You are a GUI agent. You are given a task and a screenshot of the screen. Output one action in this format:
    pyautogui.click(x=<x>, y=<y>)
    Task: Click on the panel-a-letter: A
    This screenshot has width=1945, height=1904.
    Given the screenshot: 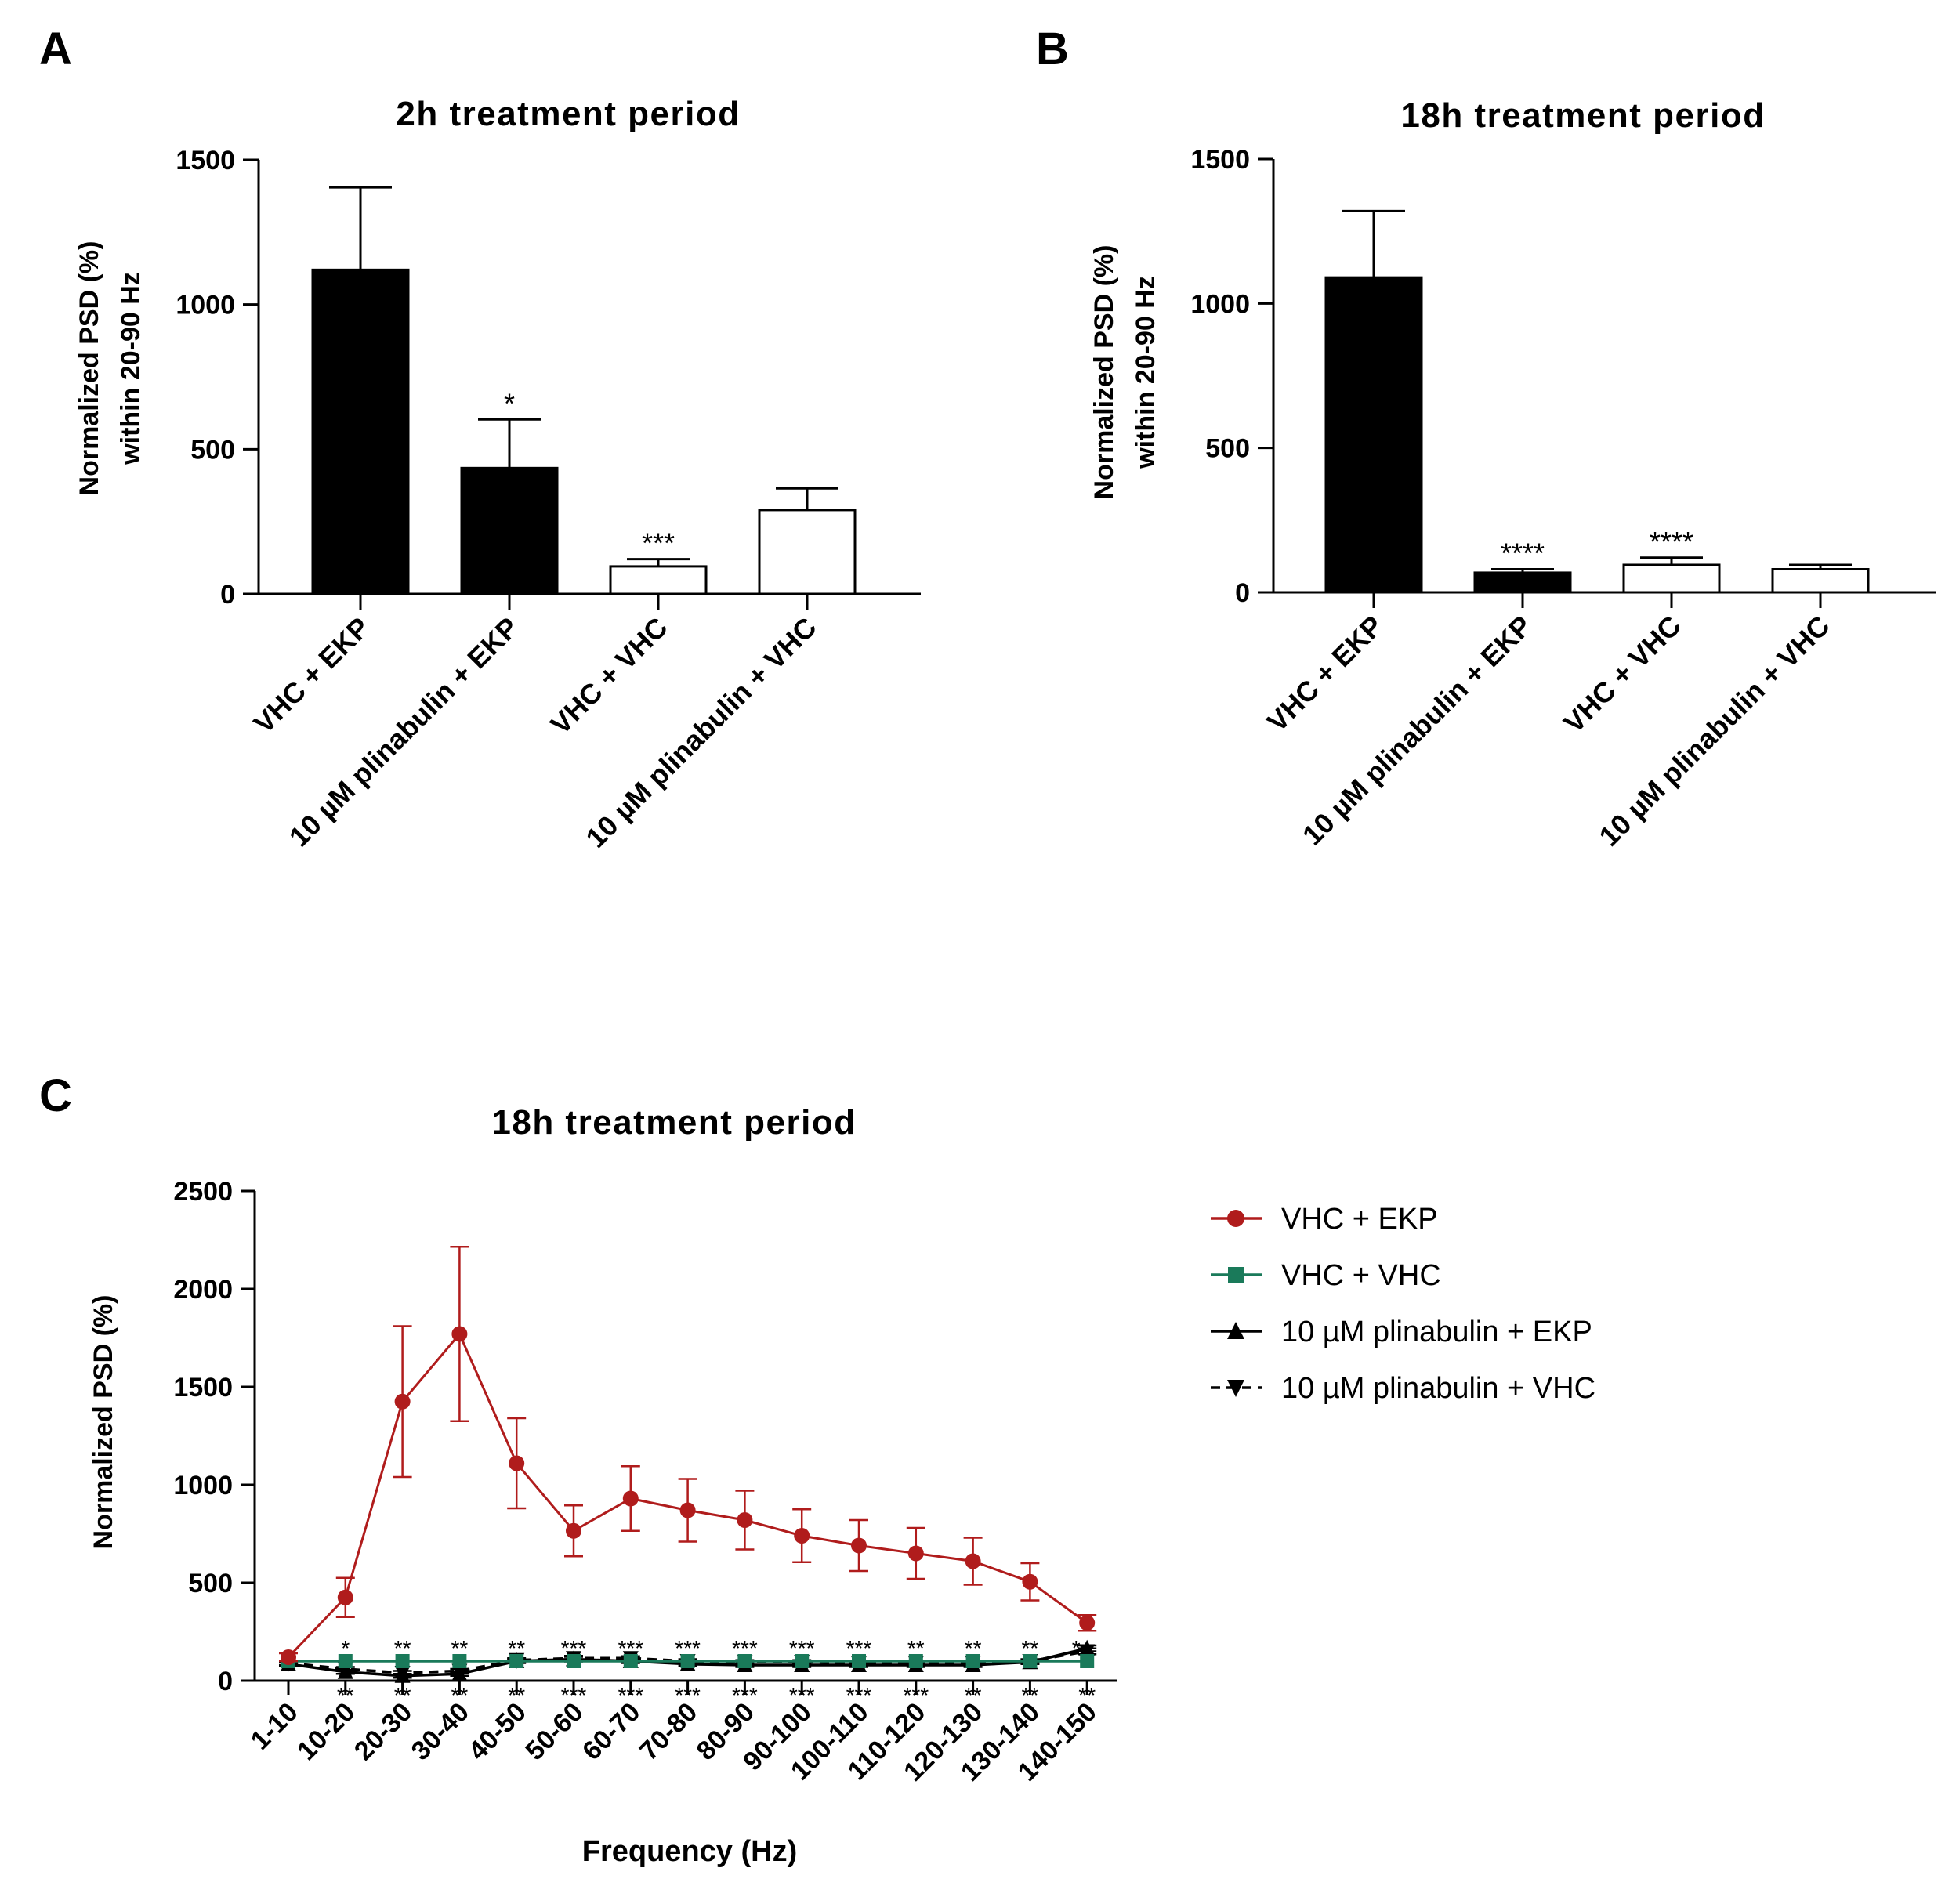 What is the action you would take?
    pyautogui.click(x=55, y=49)
    